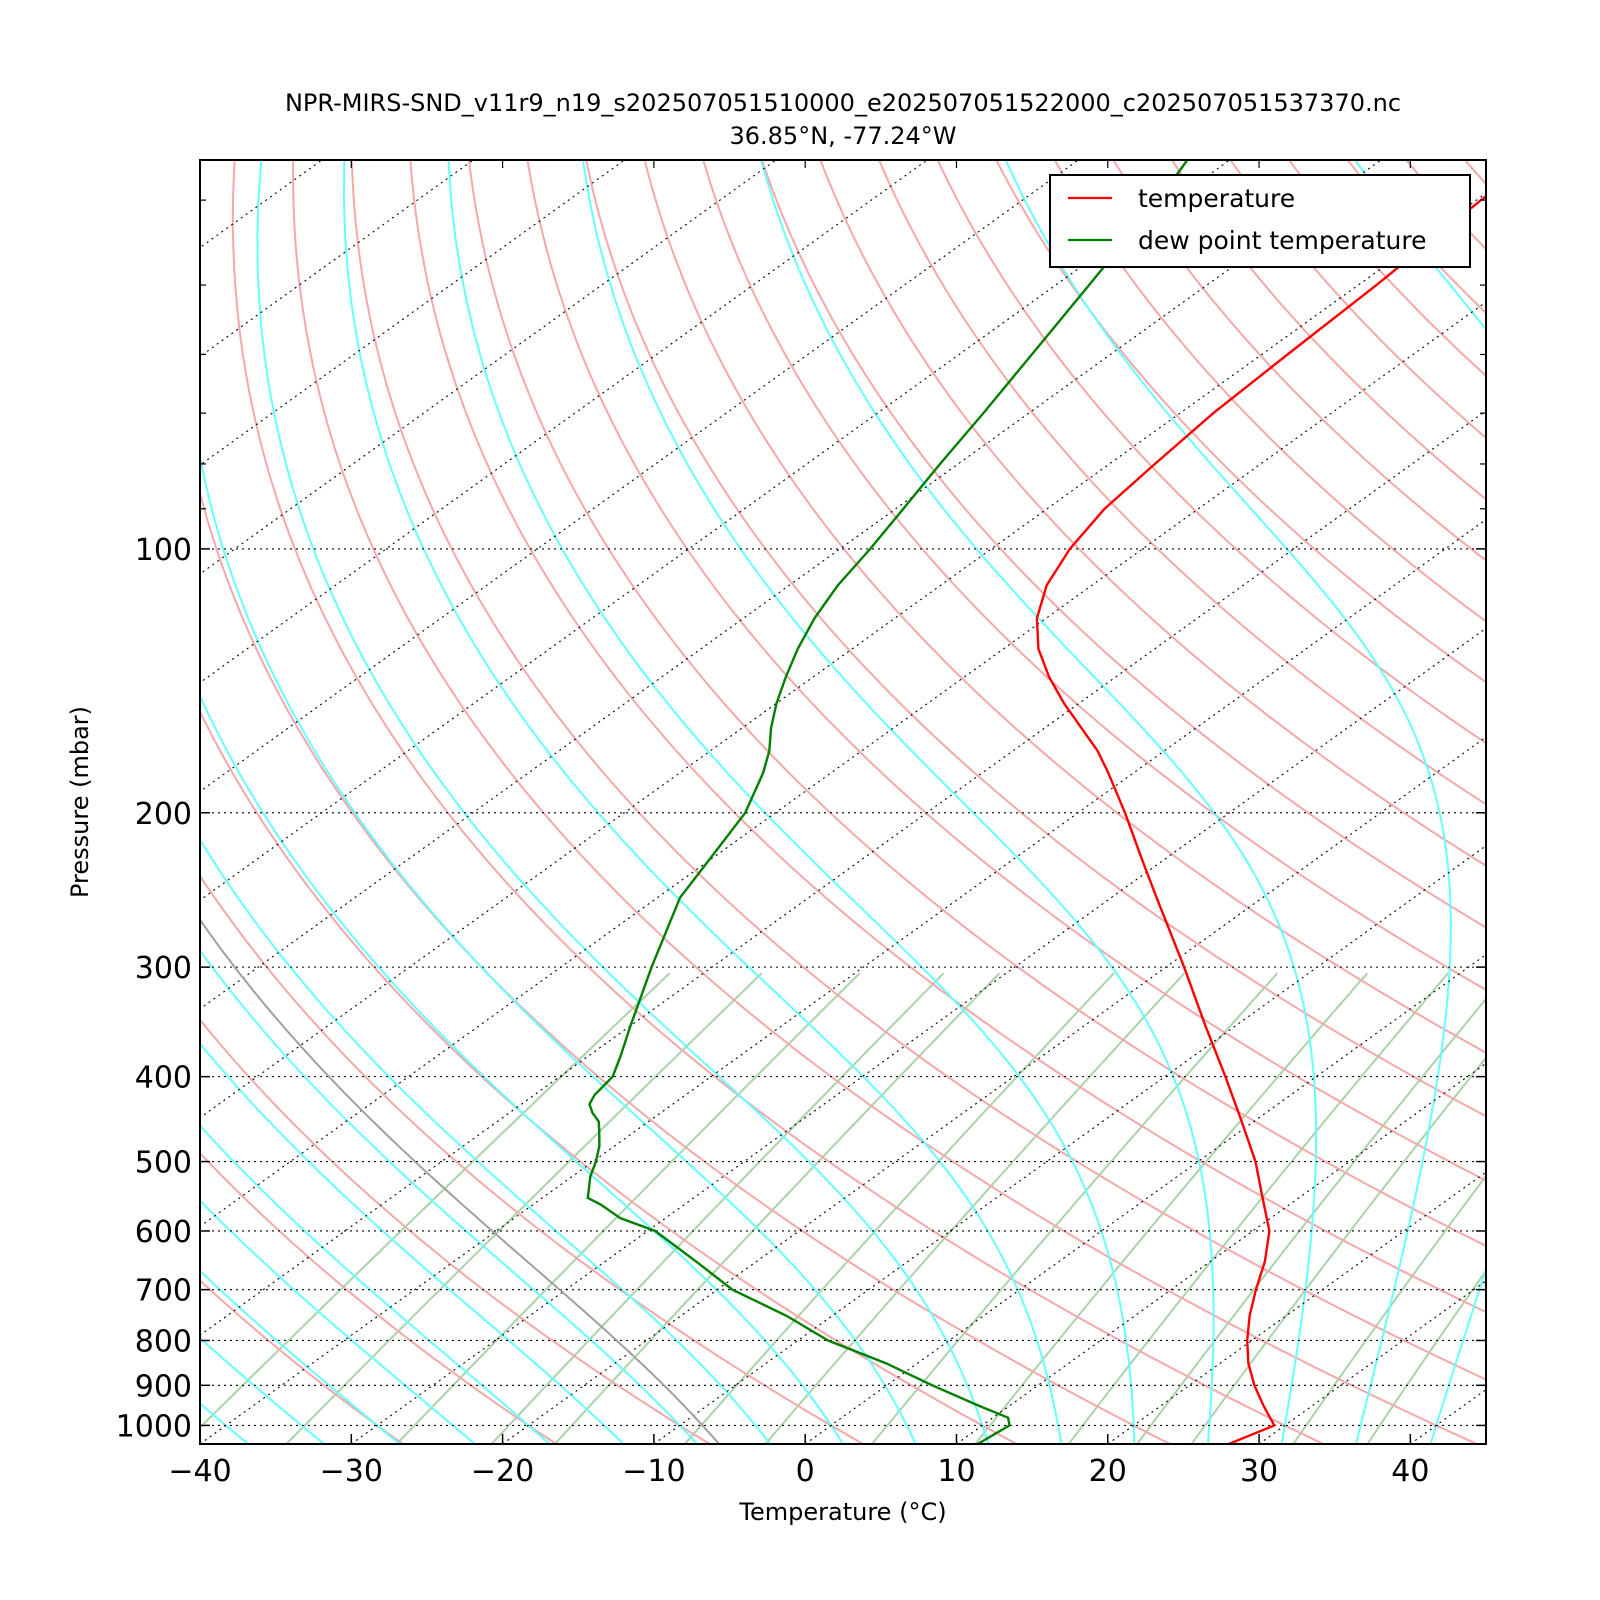 The height and width of the screenshot is (1600, 1600). Describe the element at coordinates (1260, 221) in the screenshot. I see `legend: temperature dew point temperature` at that location.